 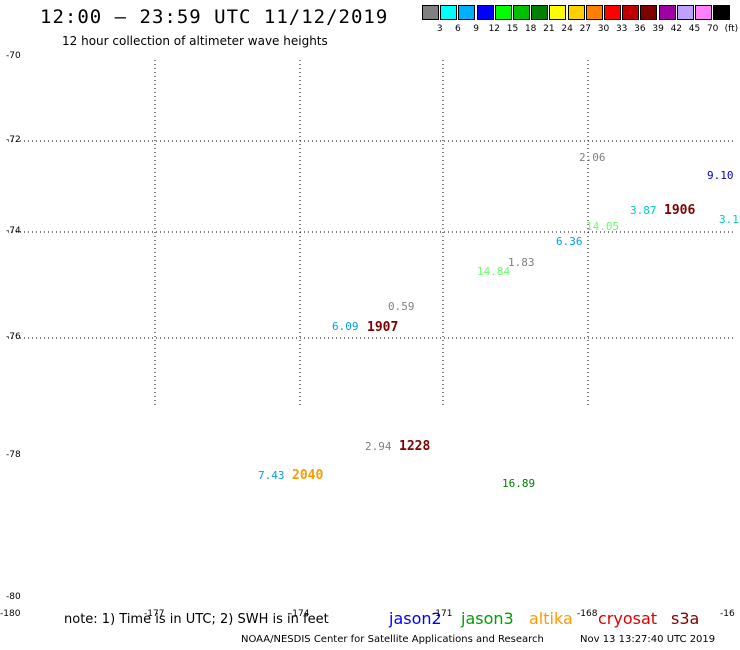 I want to click on longitude-label: -168, so click(x=587, y=614).